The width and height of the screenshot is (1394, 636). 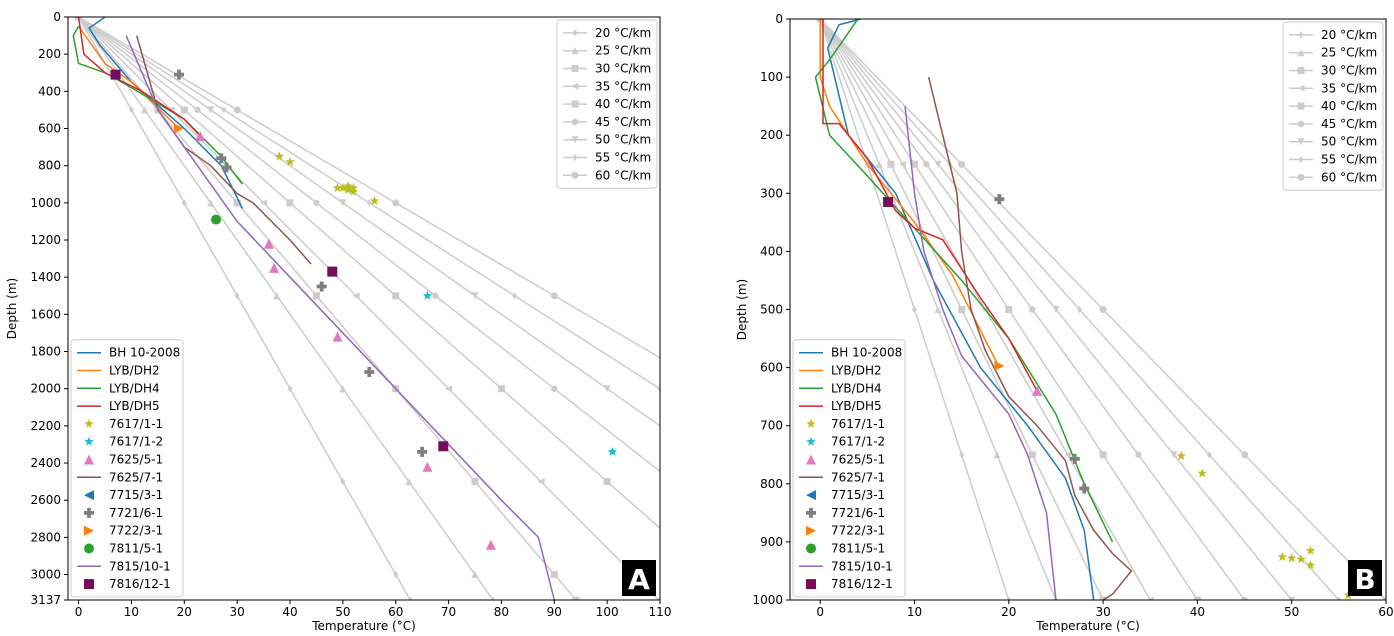 What do you see at coordinates (858, 531) in the screenshot?
I see `legend-label: 7722/3-1` at bounding box center [858, 531].